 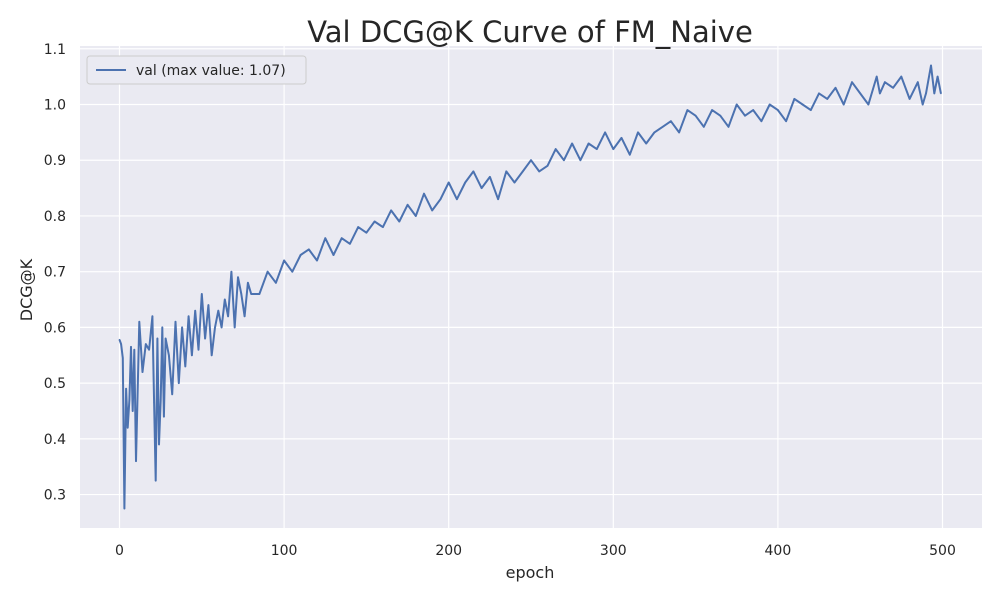 What do you see at coordinates (284, 551) in the screenshot?
I see `x-tick-label: 100` at bounding box center [284, 551].